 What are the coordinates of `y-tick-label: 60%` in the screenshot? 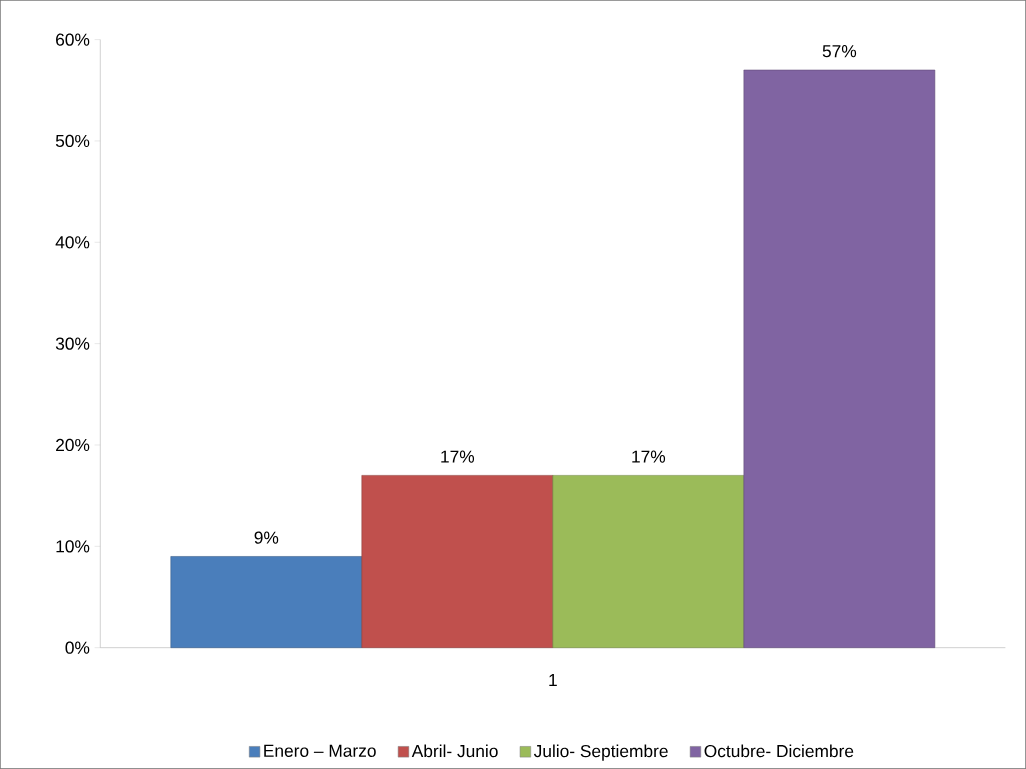 It's located at (73, 39).